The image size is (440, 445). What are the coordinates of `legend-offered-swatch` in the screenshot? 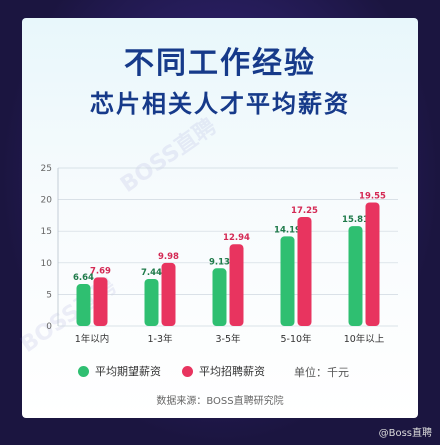 It's located at (187, 371).